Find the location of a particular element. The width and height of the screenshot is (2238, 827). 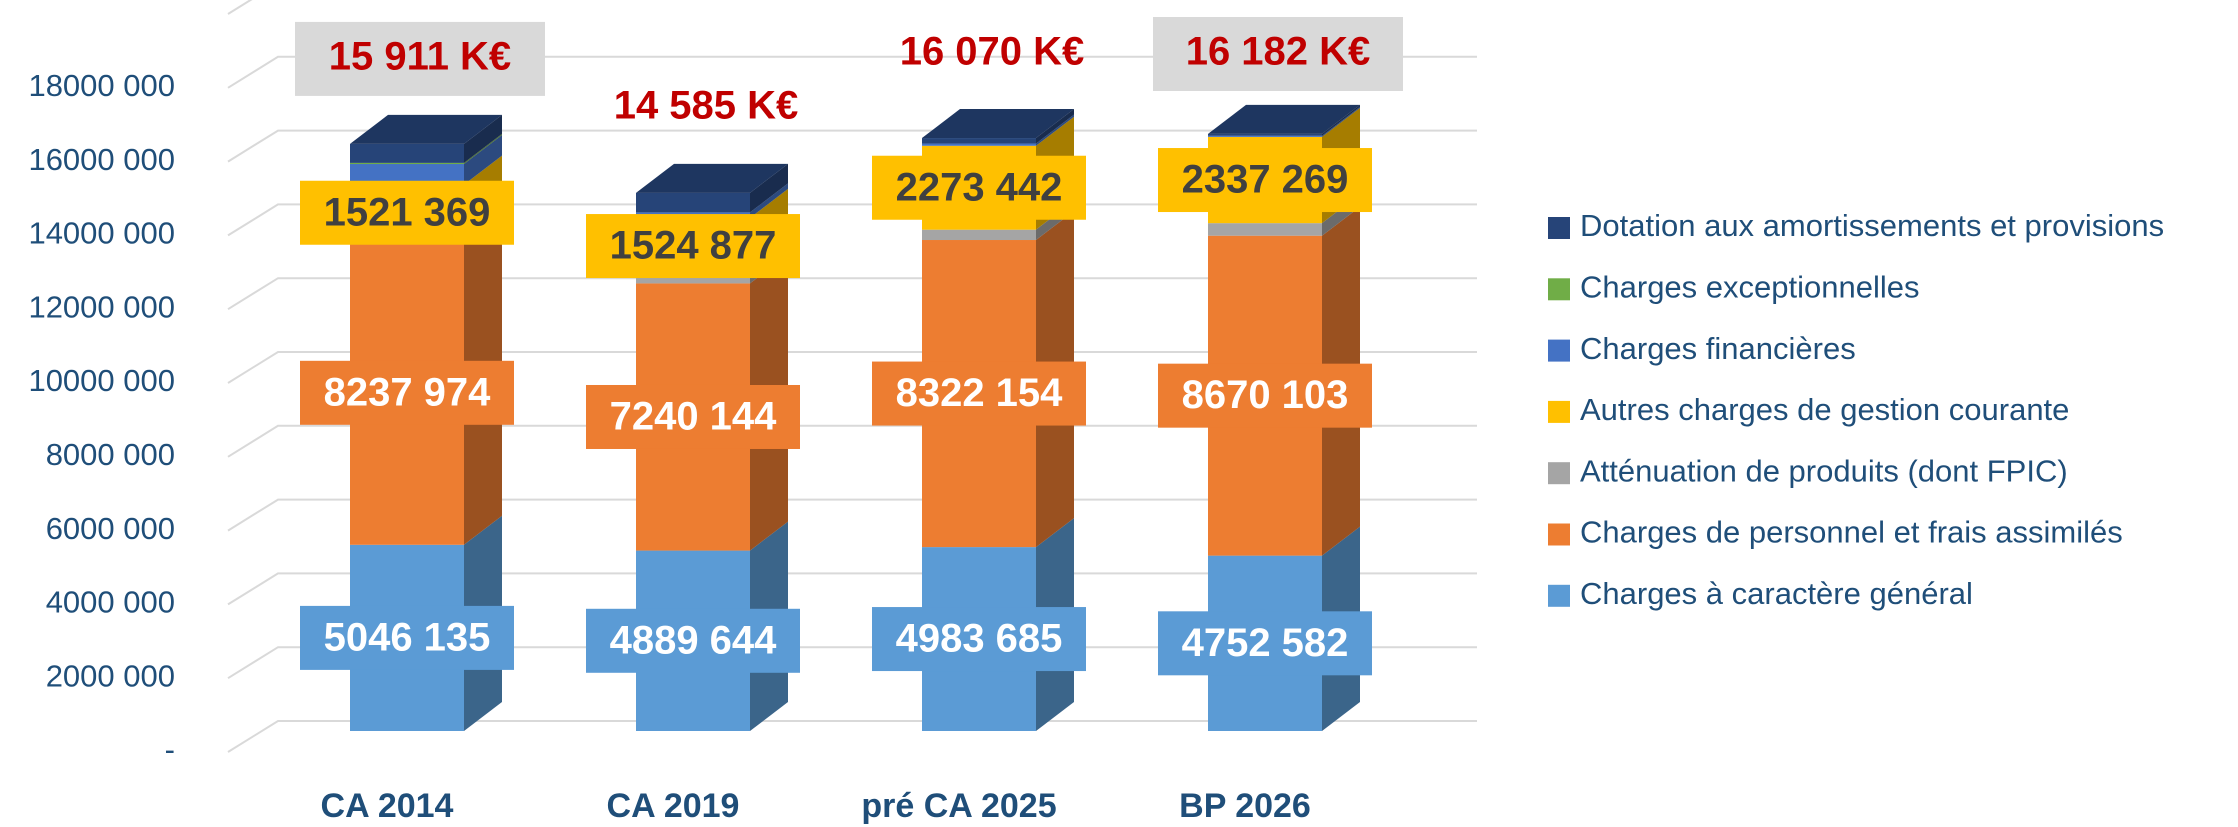

legend-label: Charges à caractère général is located at coordinates (1776, 593).